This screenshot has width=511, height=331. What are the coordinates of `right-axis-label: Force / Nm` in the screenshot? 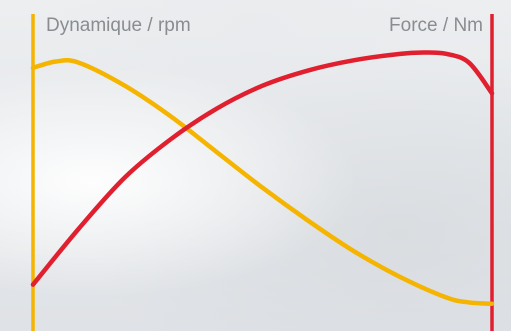 It's located at (436, 25).